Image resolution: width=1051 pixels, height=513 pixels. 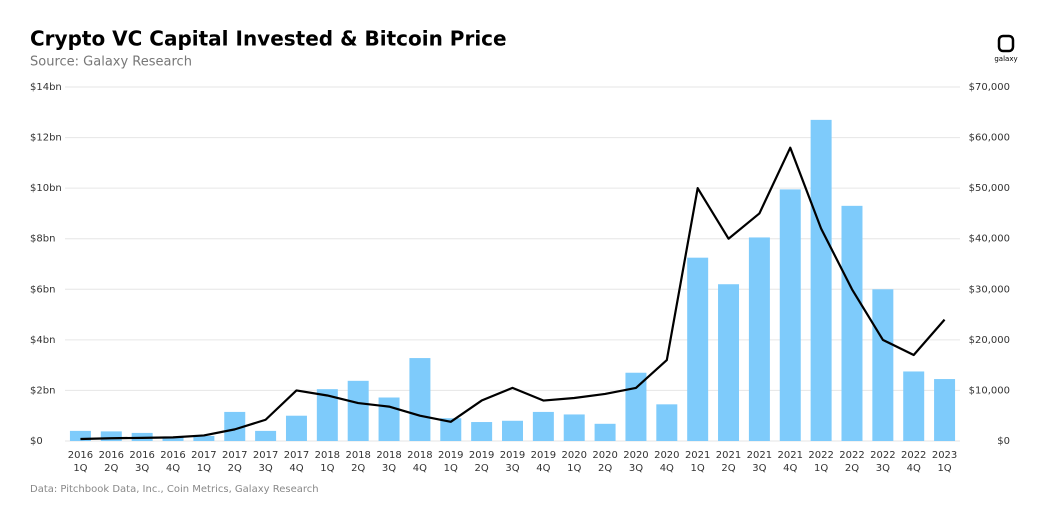 What do you see at coordinates (759, 462) in the screenshot?
I see `x-tick-label: 2021 3Q` at bounding box center [759, 462].